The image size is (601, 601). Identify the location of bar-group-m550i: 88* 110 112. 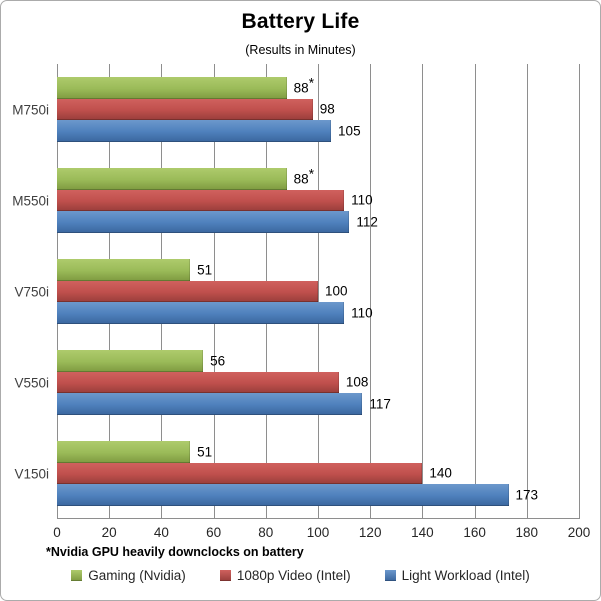
(318, 200).